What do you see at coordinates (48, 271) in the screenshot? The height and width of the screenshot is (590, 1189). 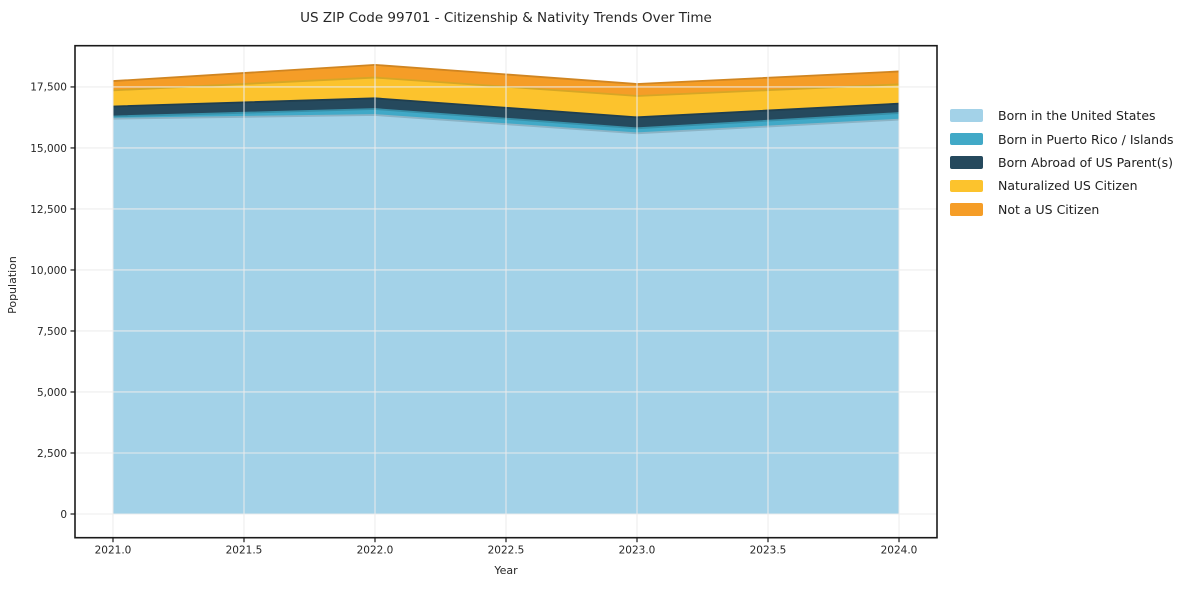 I see `y-tick-label: 10,000` at bounding box center [48, 271].